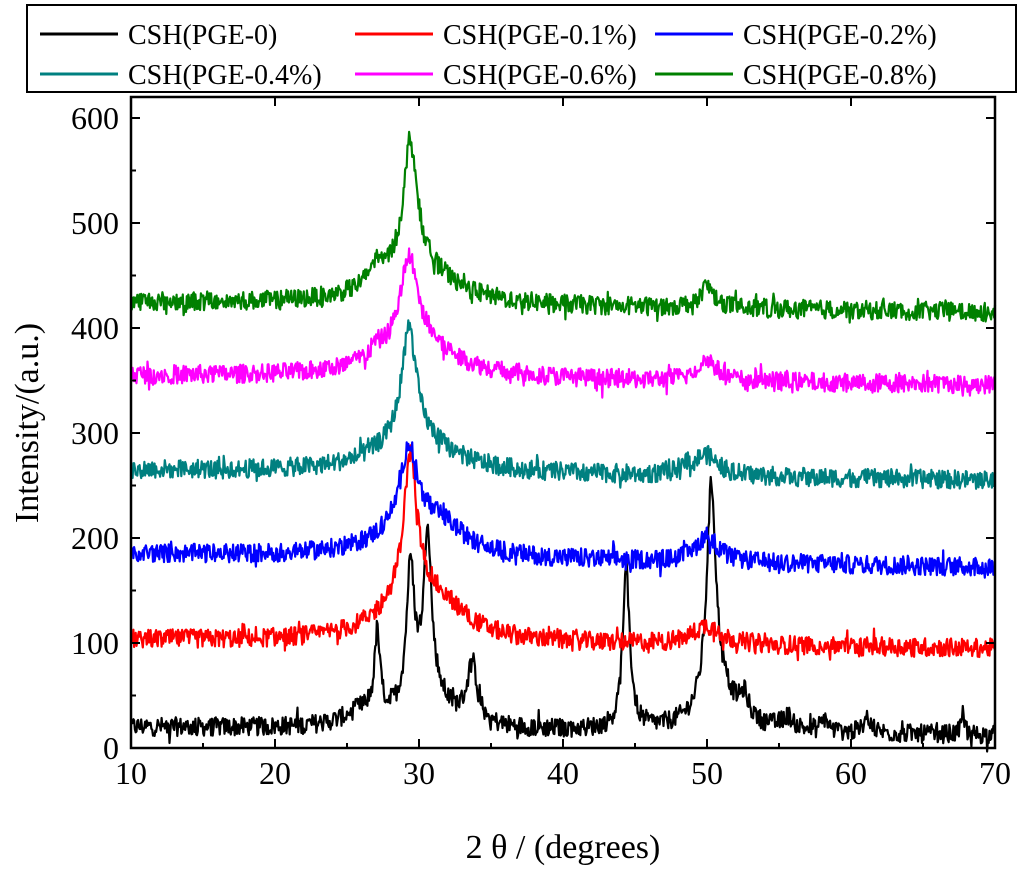 The image size is (1024, 870). I want to click on y-tick-label: 200, so click(95, 538).